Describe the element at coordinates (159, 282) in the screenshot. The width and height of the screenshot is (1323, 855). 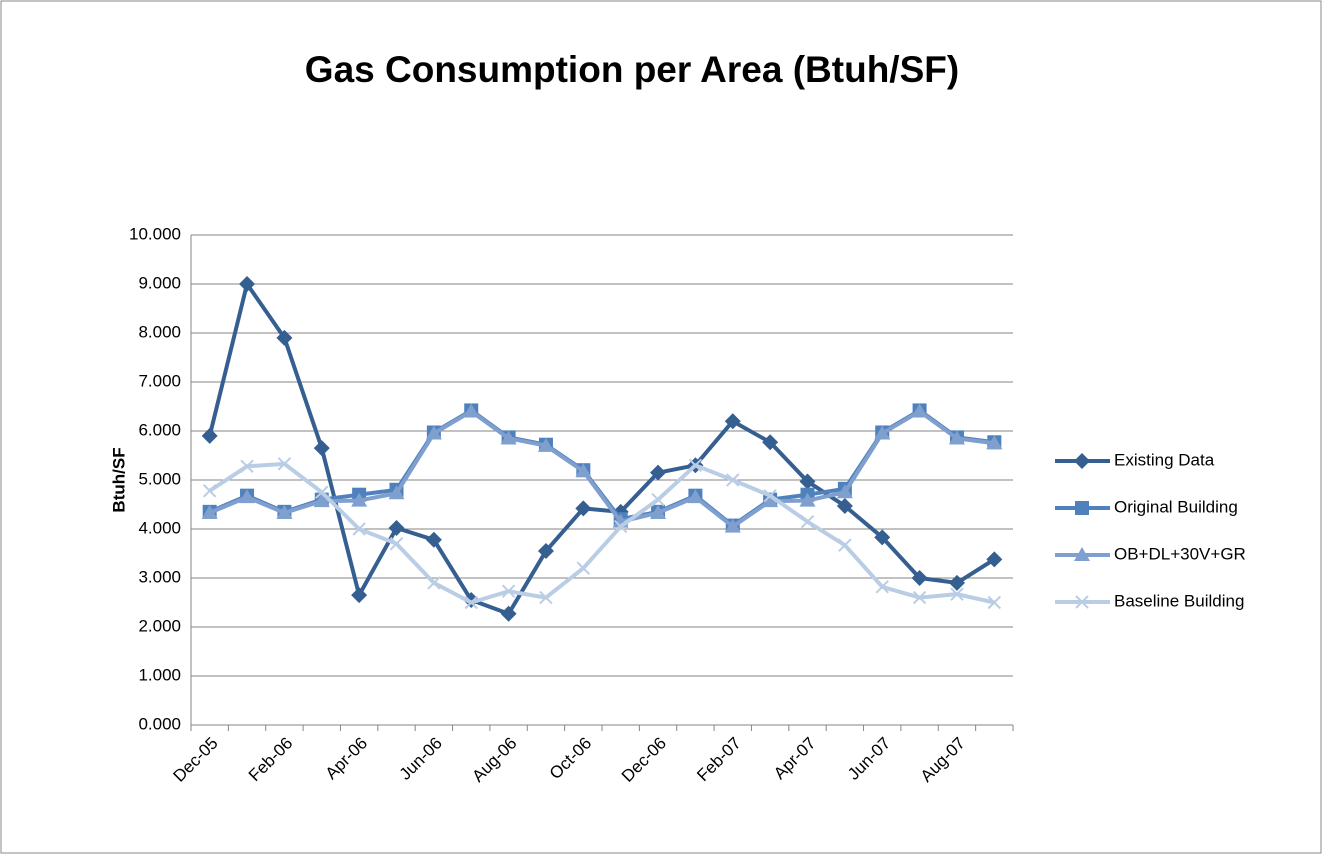
I see `y-tick-label: 9.000` at that location.